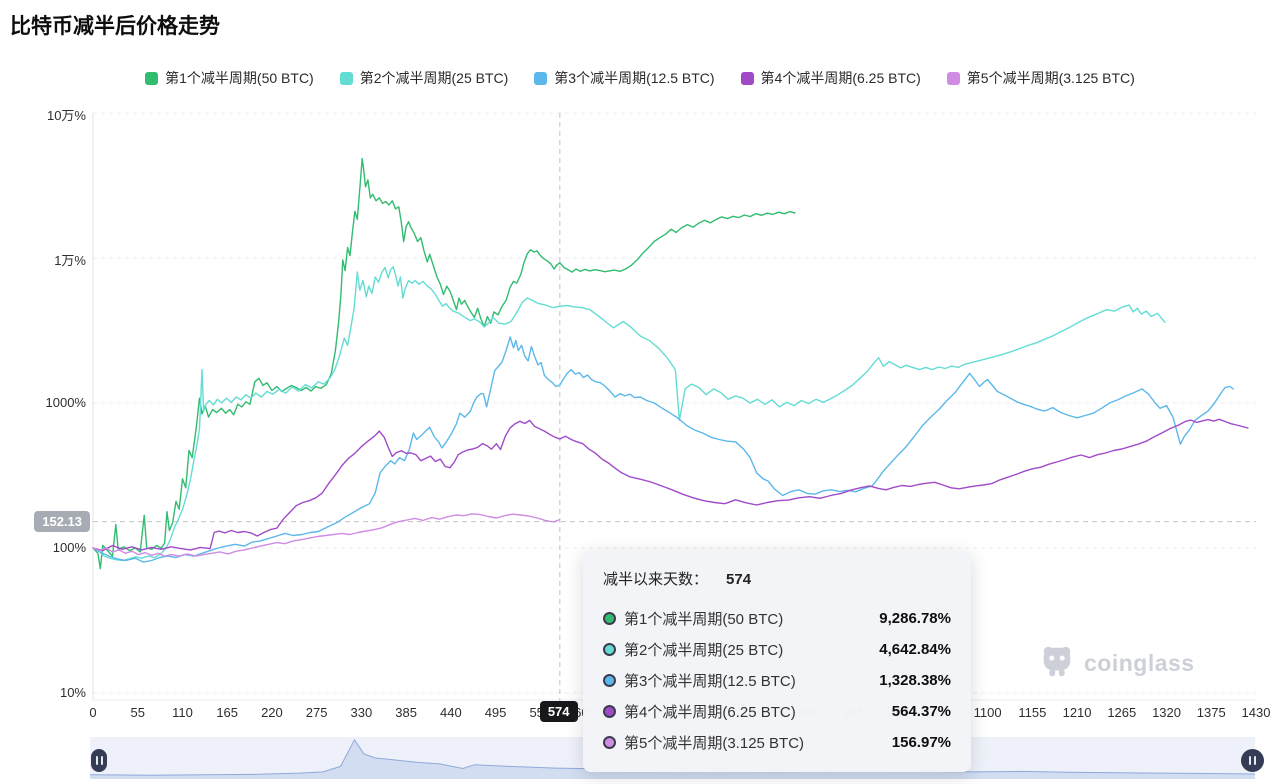 The image size is (1280, 784). I want to click on legend-item-3: 第3个减半周期(12.5 BTC), so click(624, 78).